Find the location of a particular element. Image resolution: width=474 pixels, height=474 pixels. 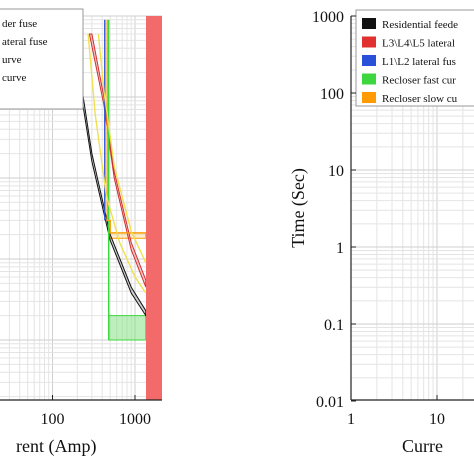

x-tick-label: 10 is located at coordinates (437, 419).